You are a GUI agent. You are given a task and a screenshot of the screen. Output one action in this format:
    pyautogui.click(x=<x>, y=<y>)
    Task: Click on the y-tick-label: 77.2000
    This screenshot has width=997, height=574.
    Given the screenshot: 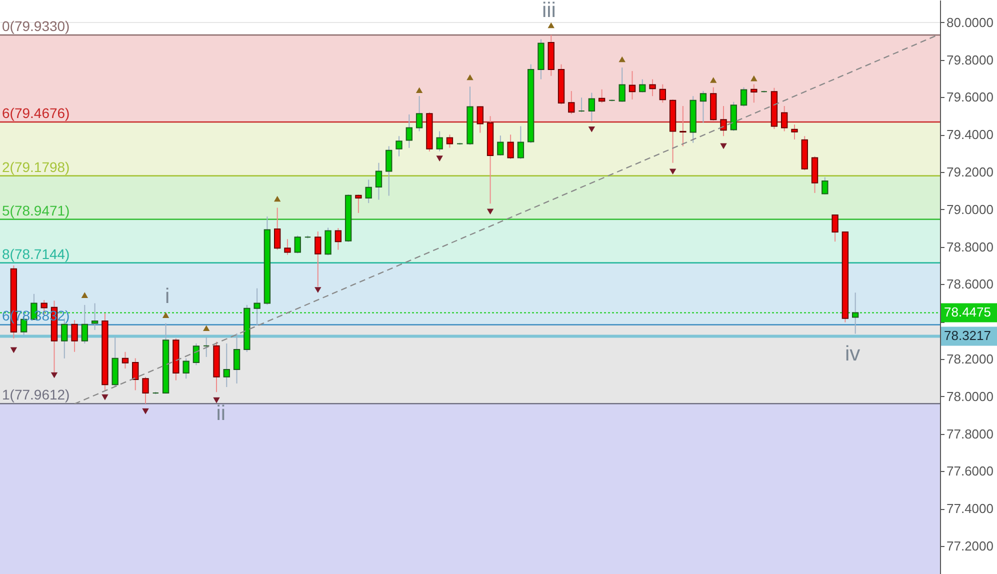 What is the action you would take?
    pyautogui.click(x=970, y=546)
    